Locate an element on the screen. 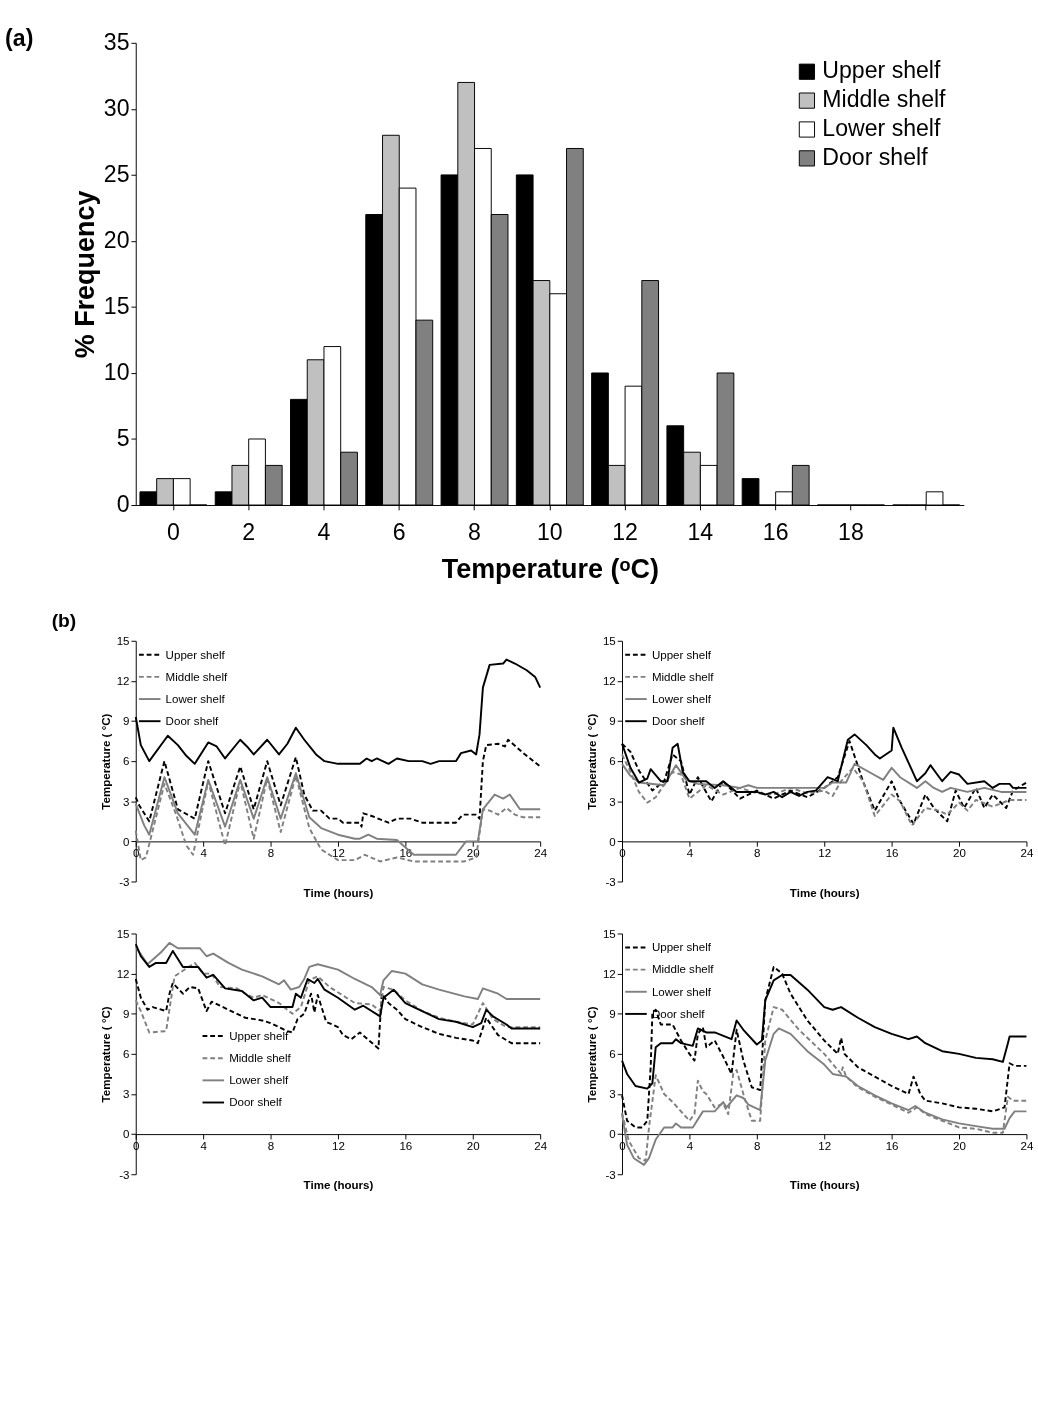  y-tick-label: 30 is located at coordinates (116, 108).